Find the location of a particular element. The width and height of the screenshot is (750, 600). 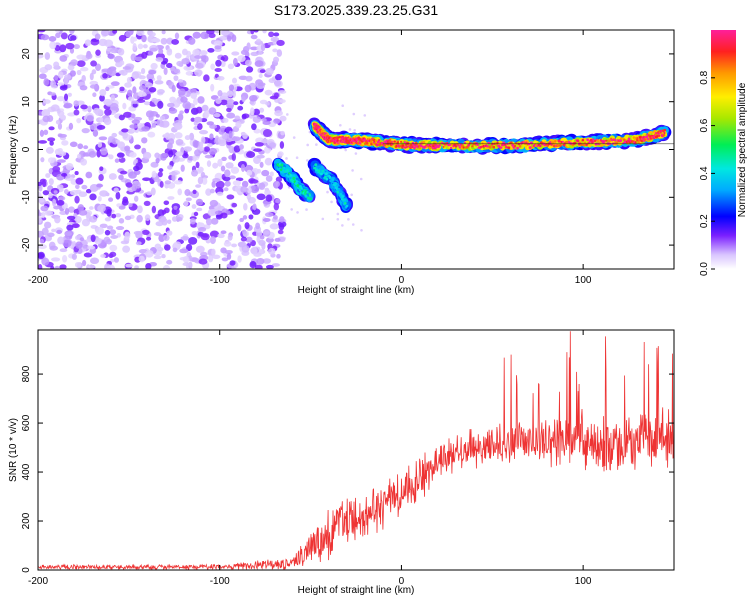

snr-ytick-label: 200 is located at coordinates (26, 520).